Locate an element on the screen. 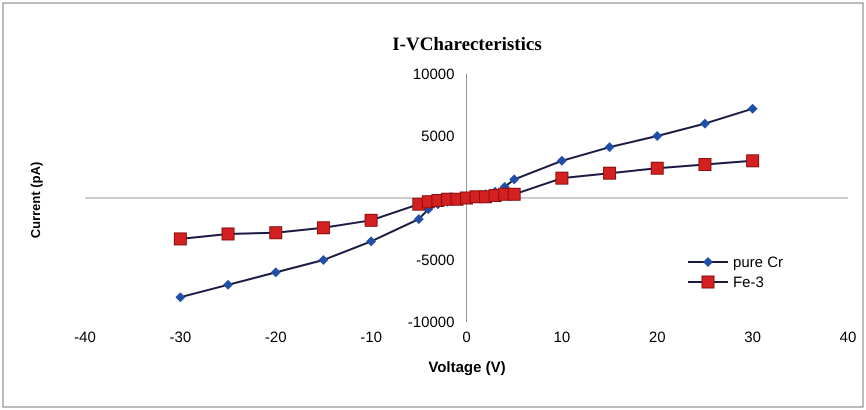 The width and height of the screenshot is (866, 410). y-tick-label: 10000 is located at coordinates (433, 74).